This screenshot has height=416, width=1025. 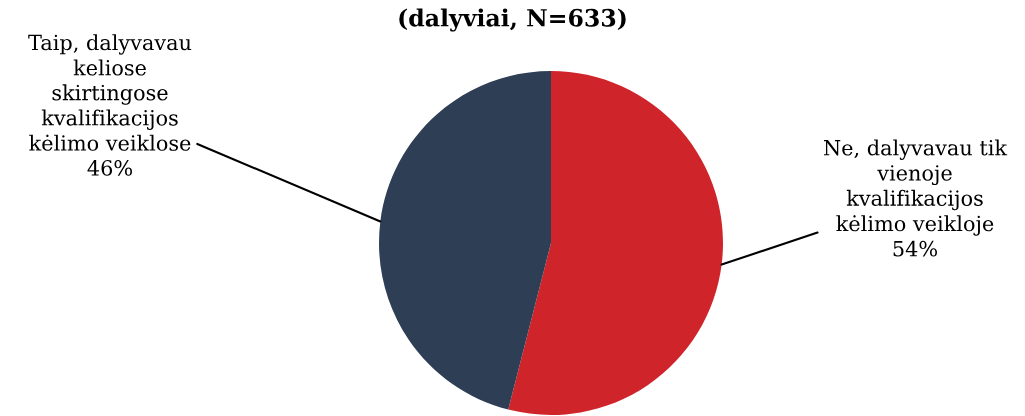 What do you see at coordinates (465, 240) in the screenshot?
I see `pie-slice` at bounding box center [465, 240].